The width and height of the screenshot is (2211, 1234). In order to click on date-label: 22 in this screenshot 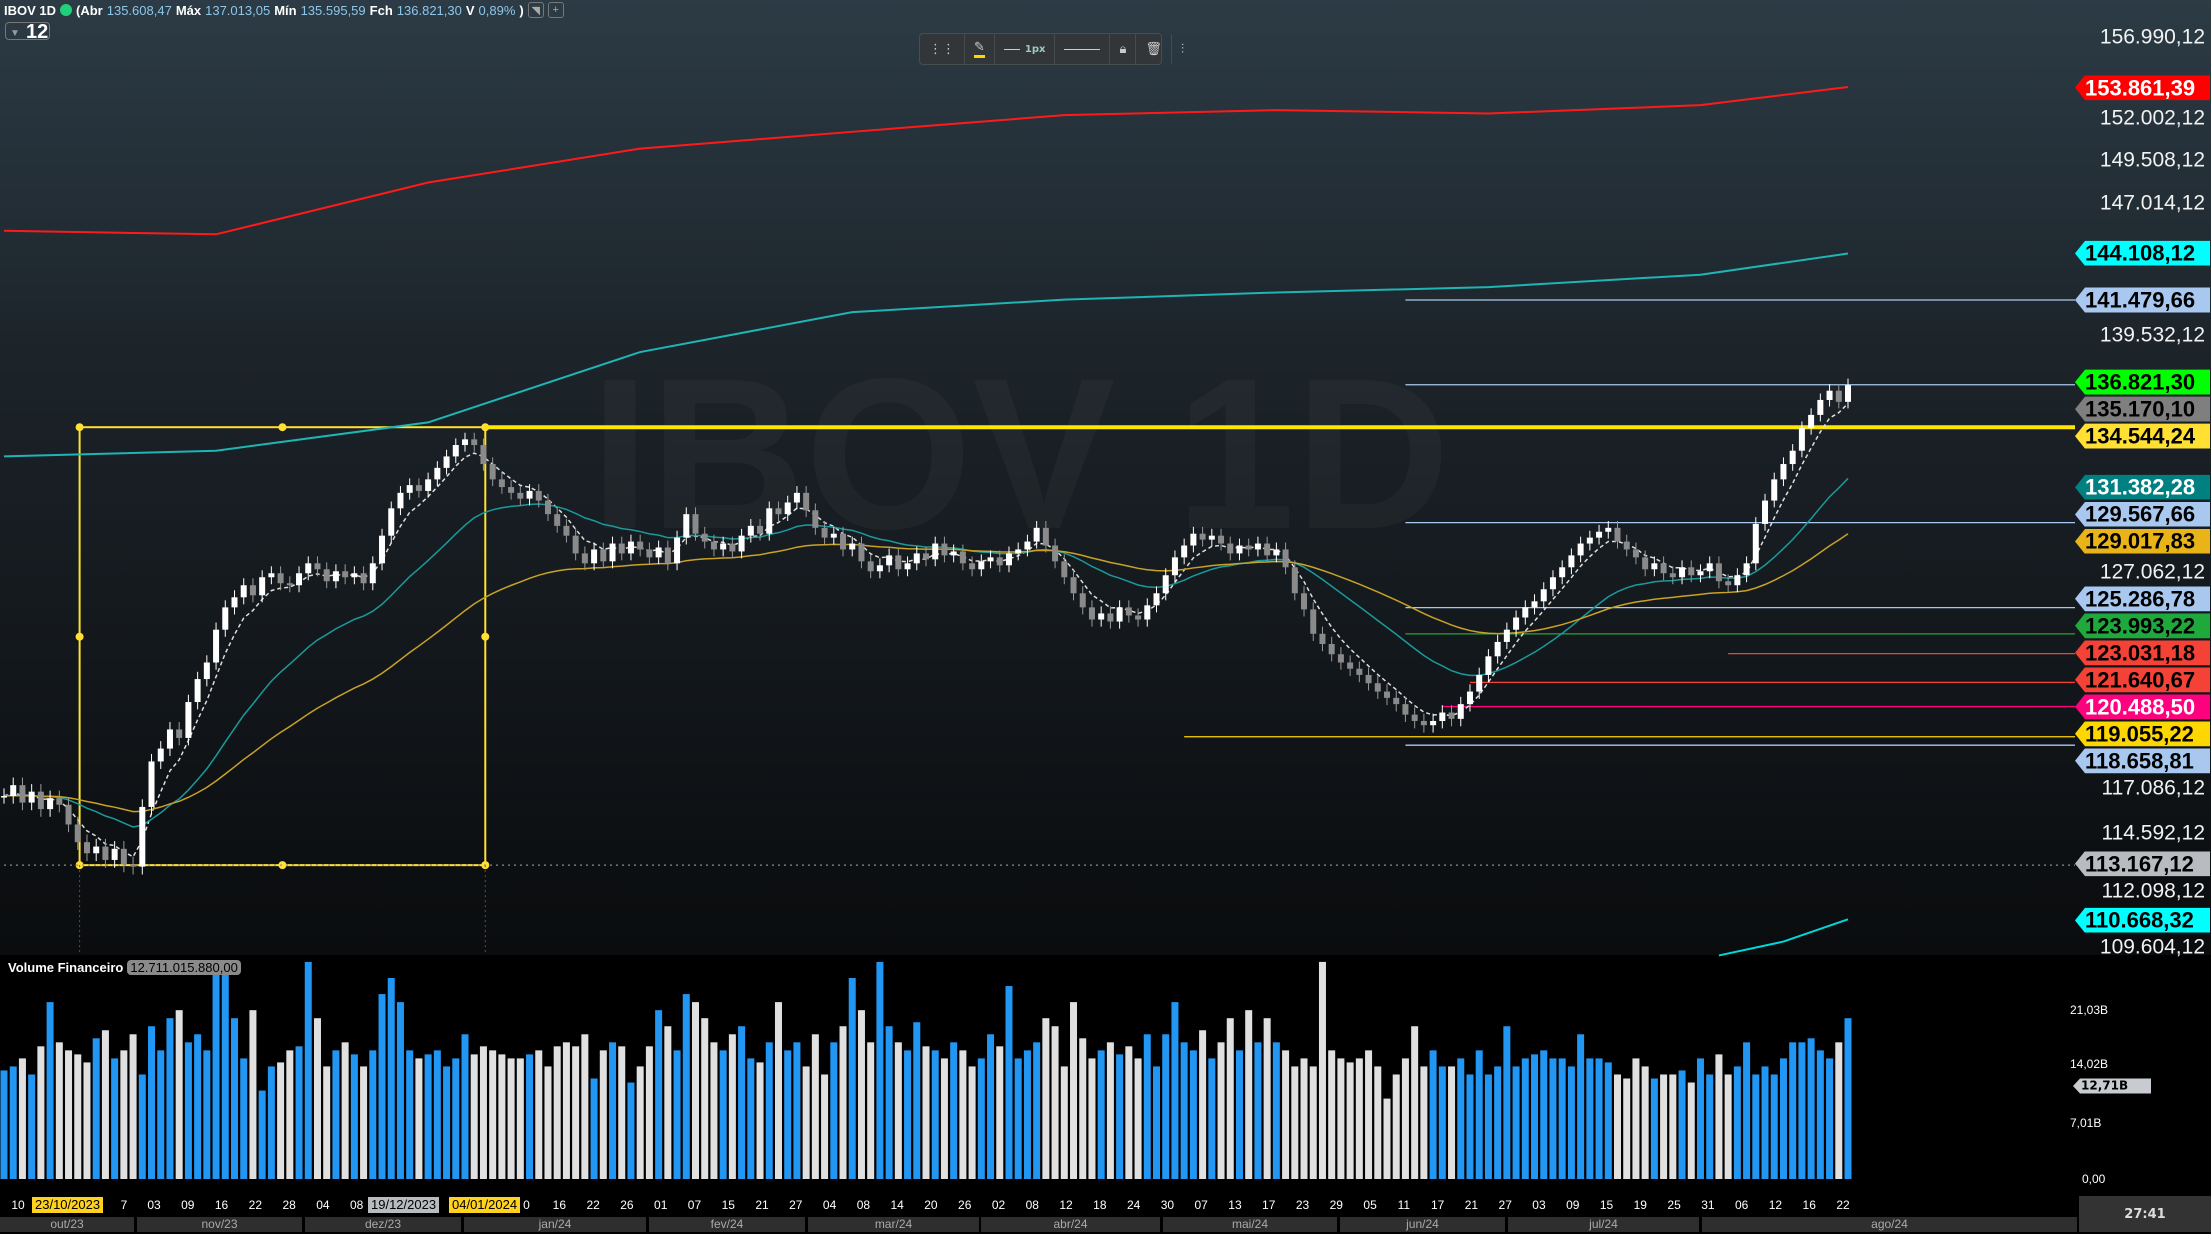, I will do `click(1843, 1205)`.